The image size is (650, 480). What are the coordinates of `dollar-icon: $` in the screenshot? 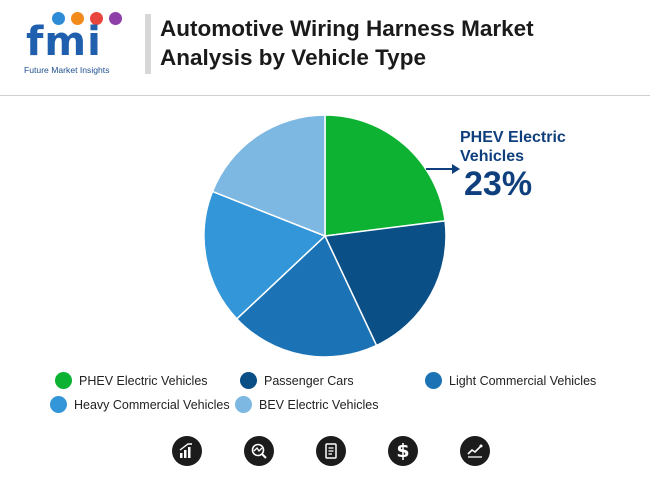 It's located at (403, 451).